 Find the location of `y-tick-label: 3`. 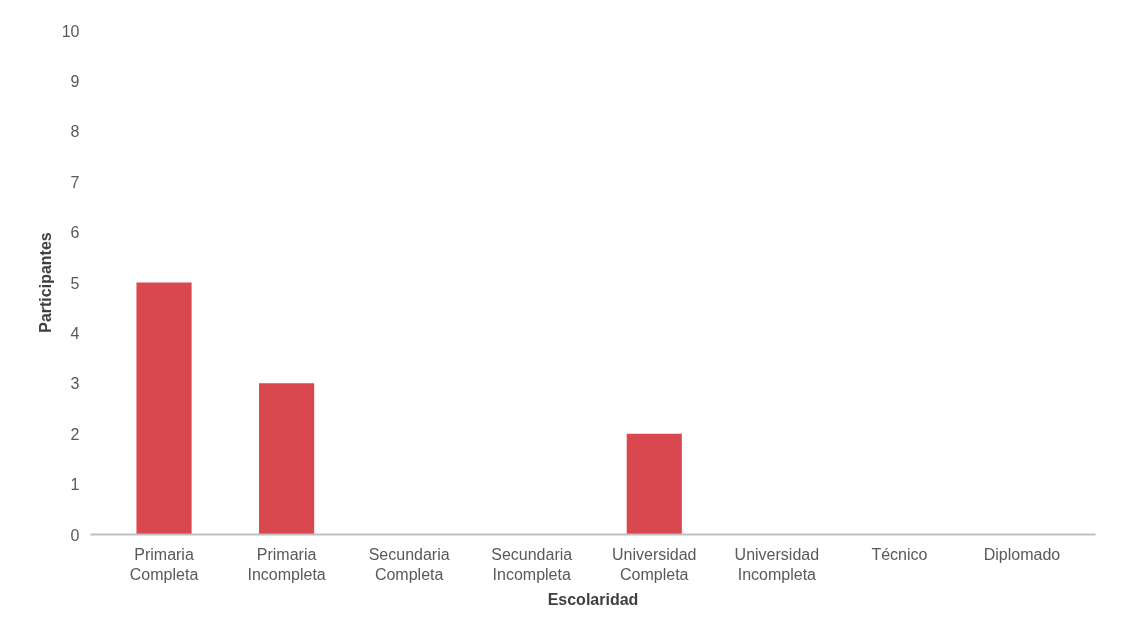

y-tick-label: 3 is located at coordinates (75, 384).